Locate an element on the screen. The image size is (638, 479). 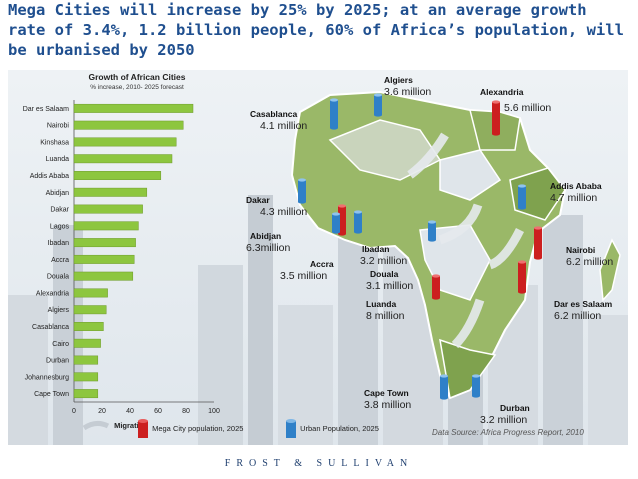
legend-mega: Mega City population, 2025 is located at coordinates (189, 429).